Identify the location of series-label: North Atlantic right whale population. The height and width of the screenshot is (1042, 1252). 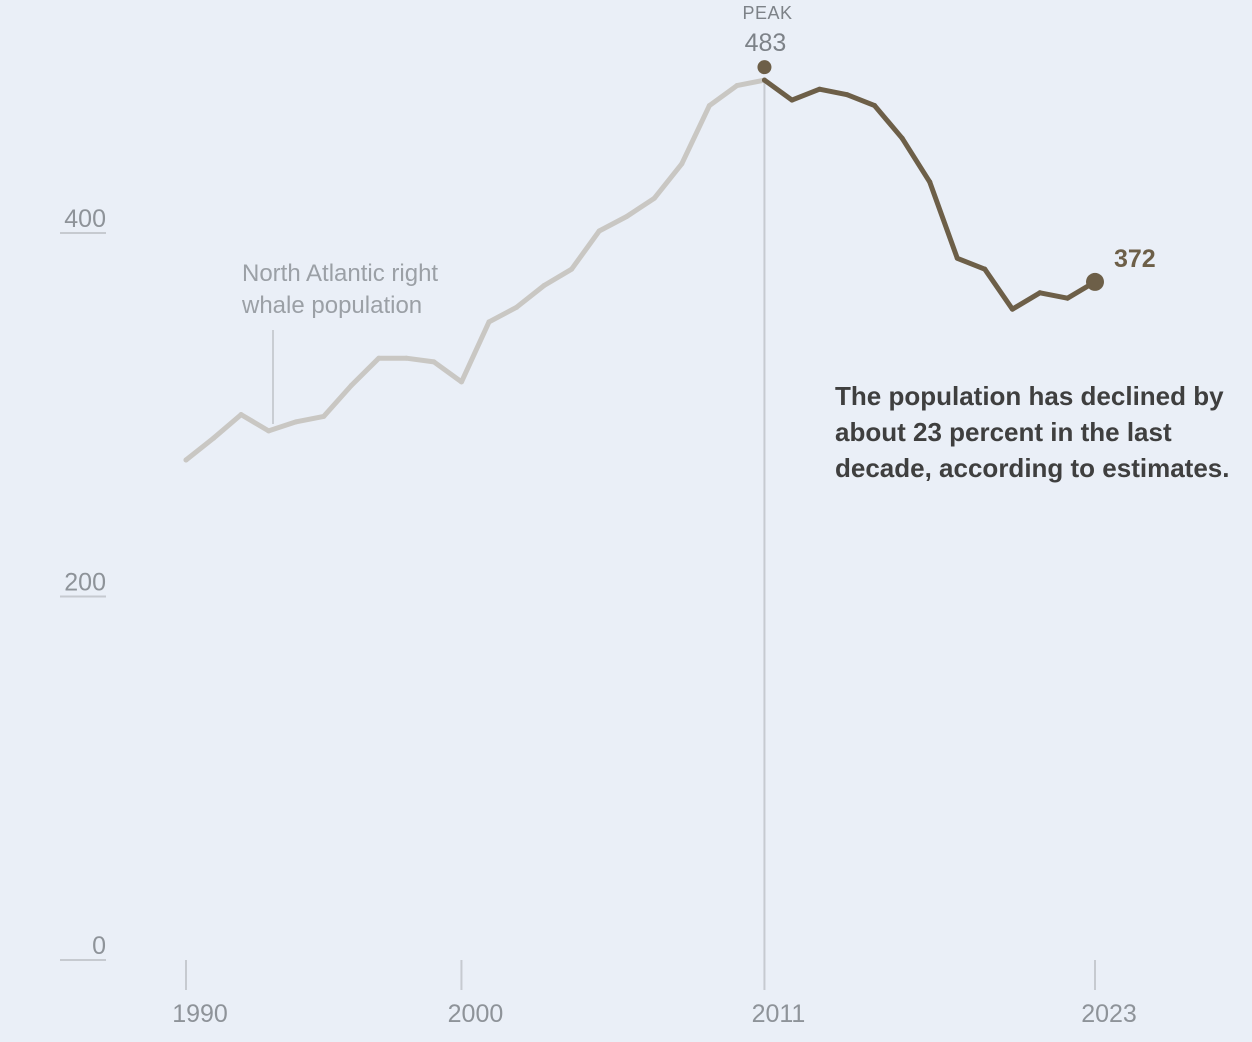
(343, 289).